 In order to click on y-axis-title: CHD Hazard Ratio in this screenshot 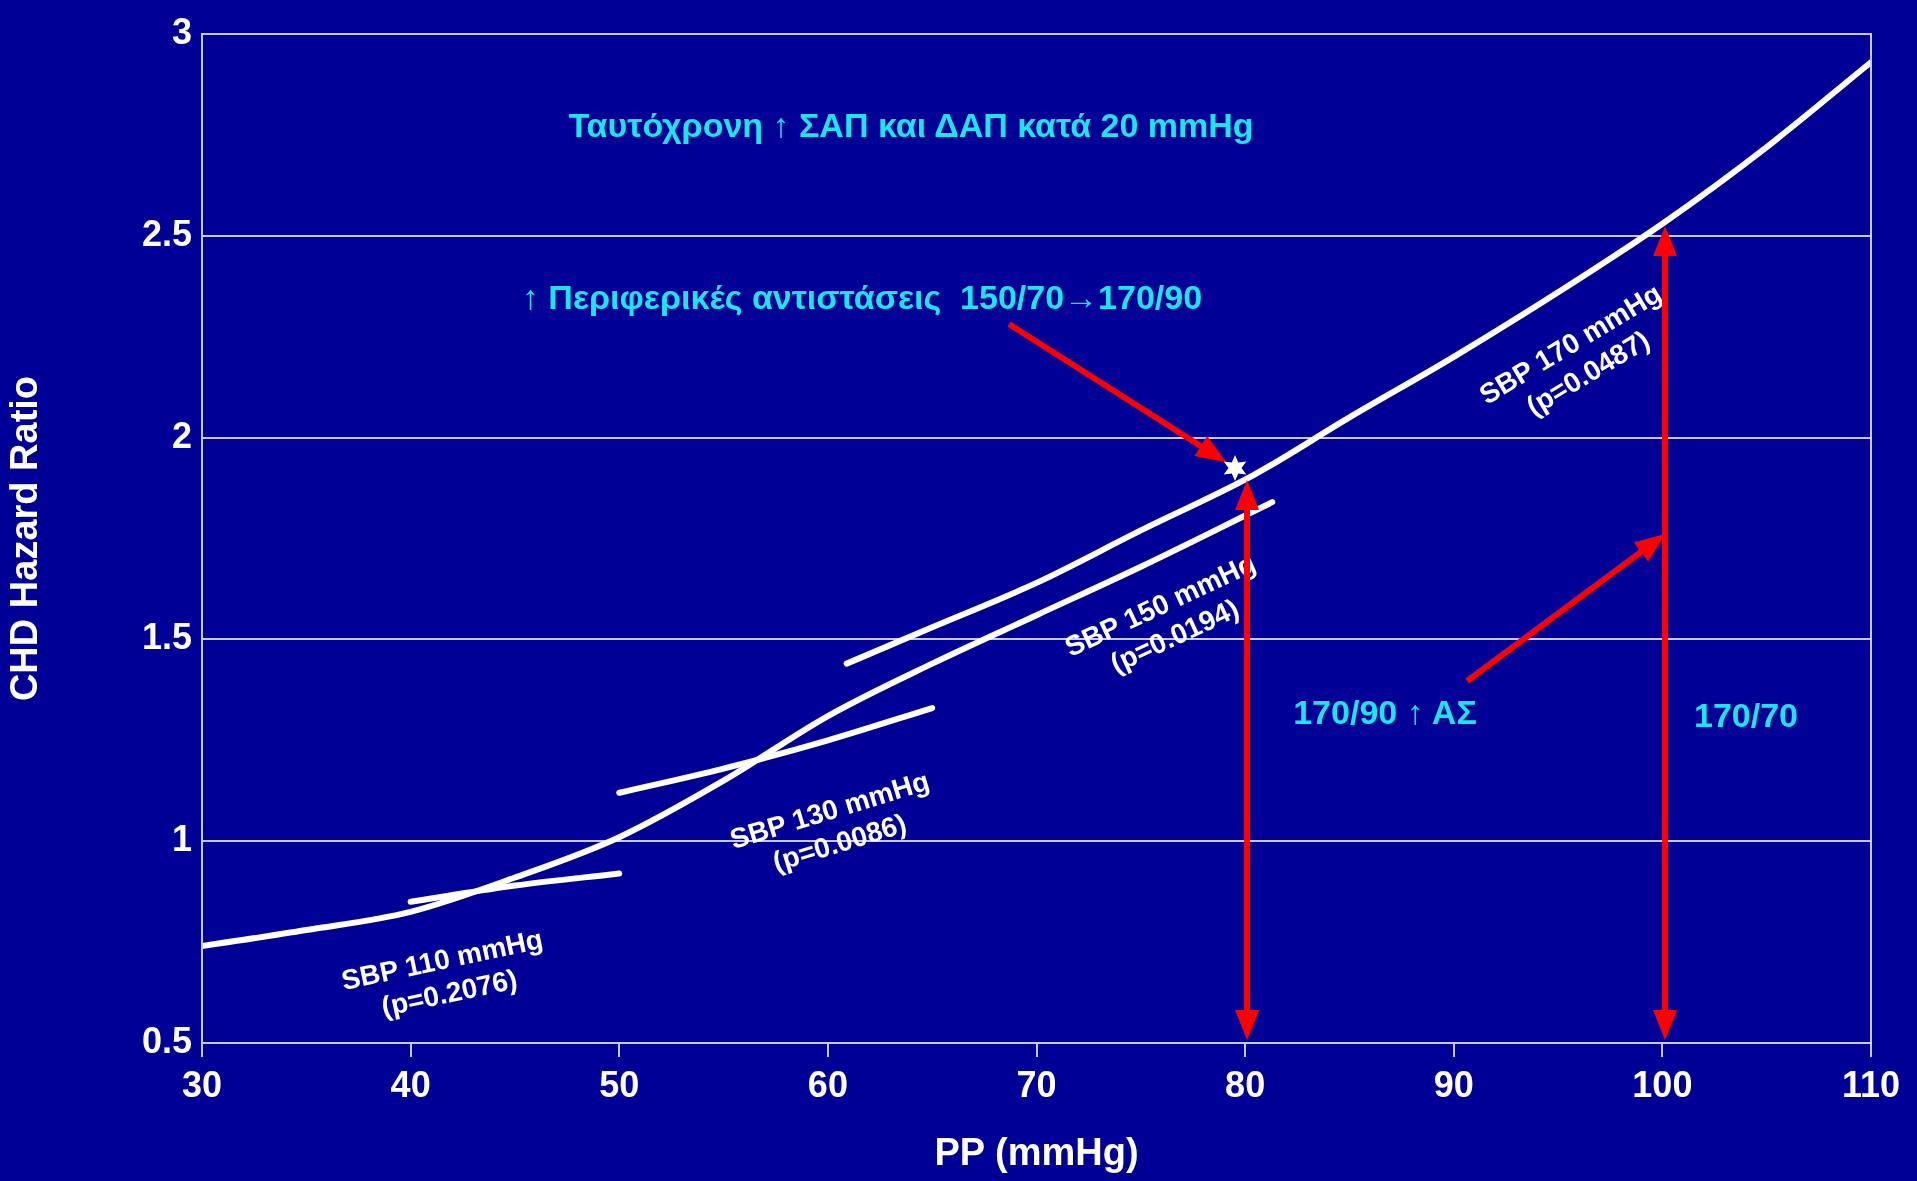, I will do `click(24, 538)`.